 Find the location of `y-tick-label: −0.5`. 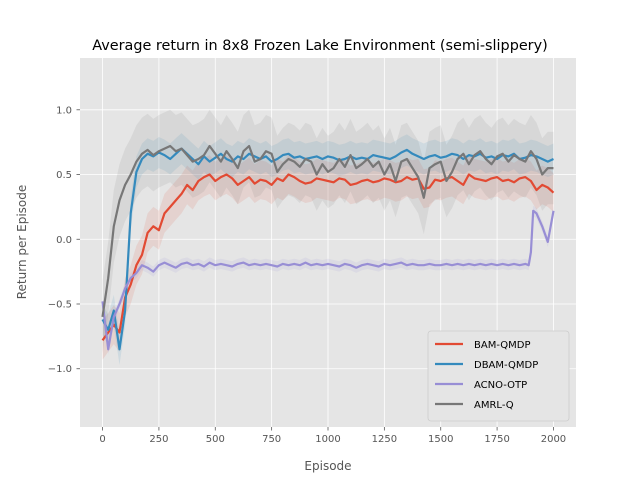

y-tick-label: −0.5 is located at coordinates (60, 305).